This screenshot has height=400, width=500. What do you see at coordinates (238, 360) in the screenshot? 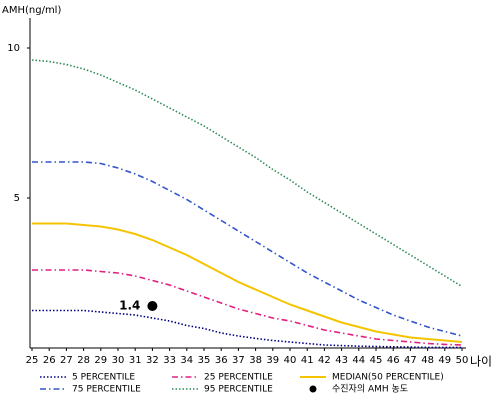
I see `x-tick-label: 37` at bounding box center [238, 360].